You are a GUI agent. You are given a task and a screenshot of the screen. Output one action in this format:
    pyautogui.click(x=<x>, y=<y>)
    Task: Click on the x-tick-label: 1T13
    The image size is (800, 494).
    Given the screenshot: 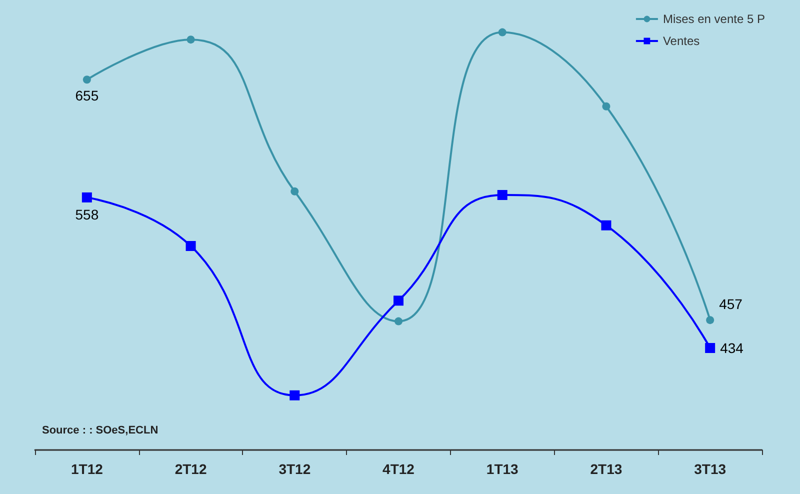 What is the action you would take?
    pyautogui.click(x=502, y=469)
    